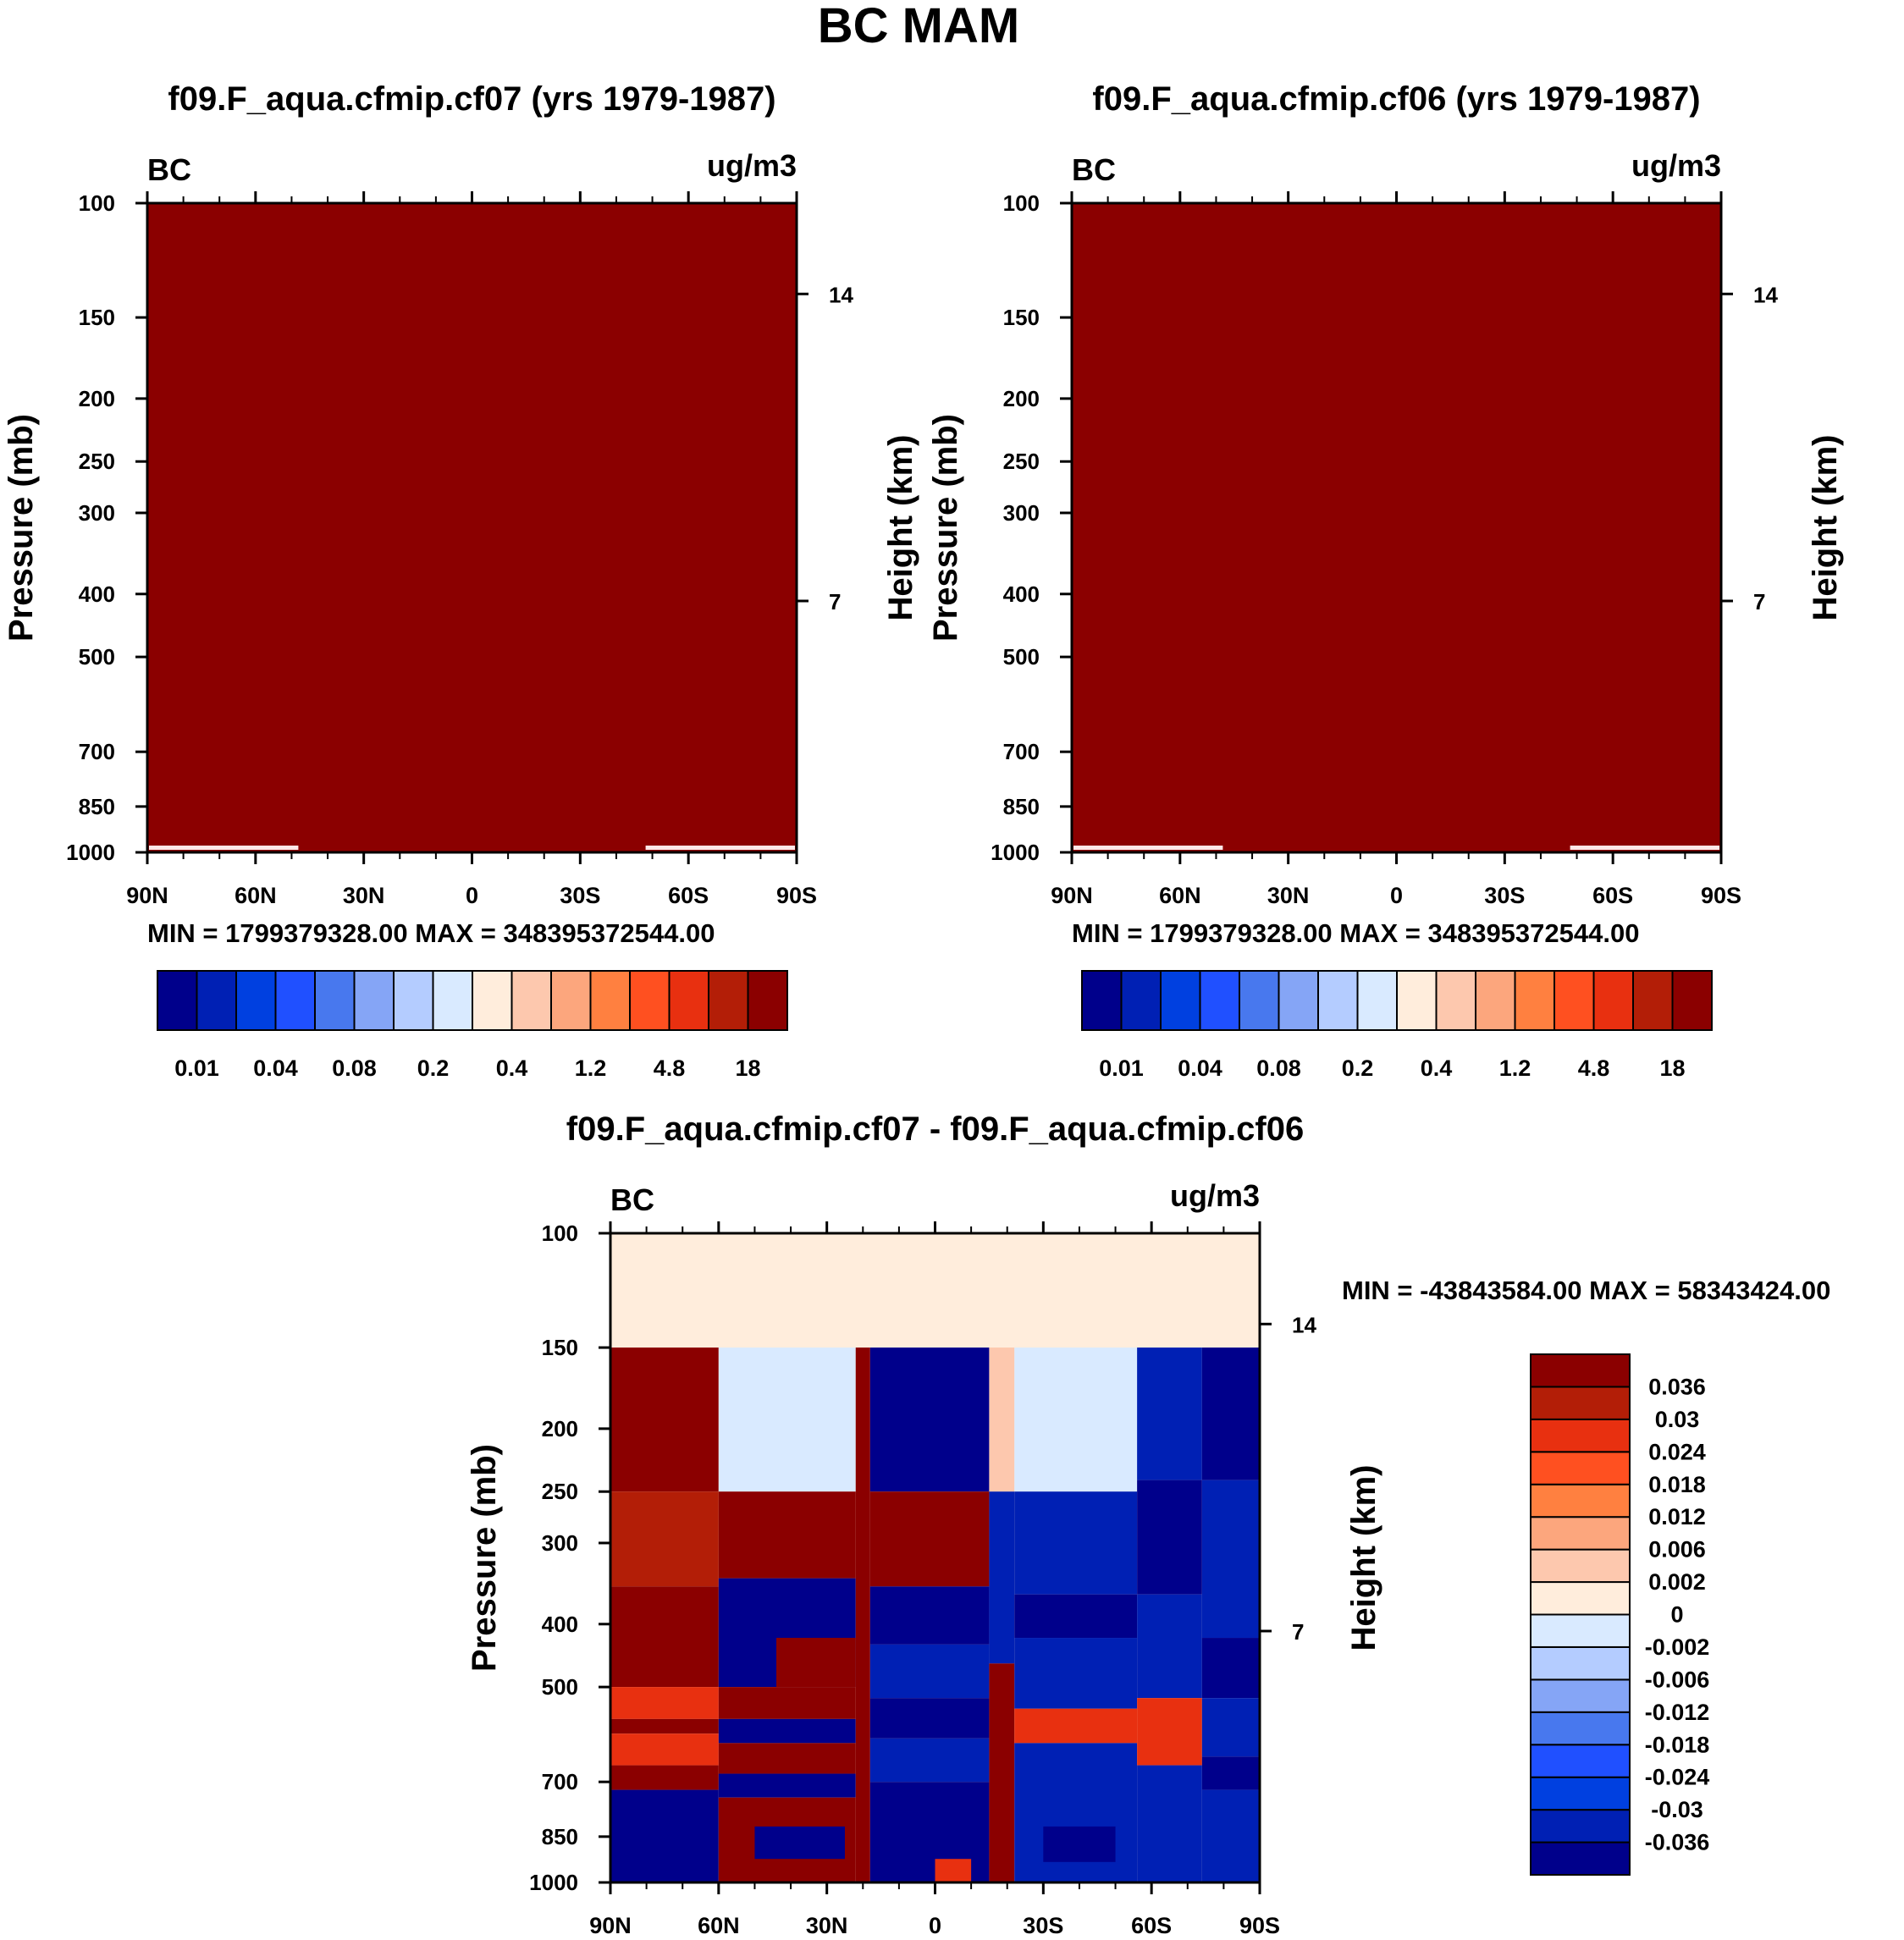  Describe the element at coordinates (1677, 1516) in the screenshot. I see `colorbar-label: 0.012` at that location.